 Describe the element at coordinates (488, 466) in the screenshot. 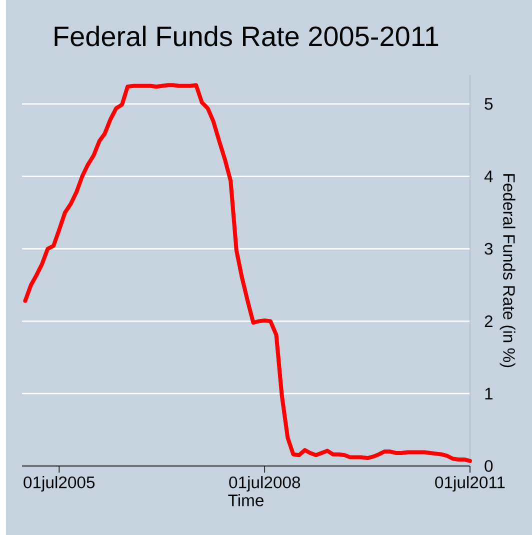

I see `y-tick-label: 0` at that location.